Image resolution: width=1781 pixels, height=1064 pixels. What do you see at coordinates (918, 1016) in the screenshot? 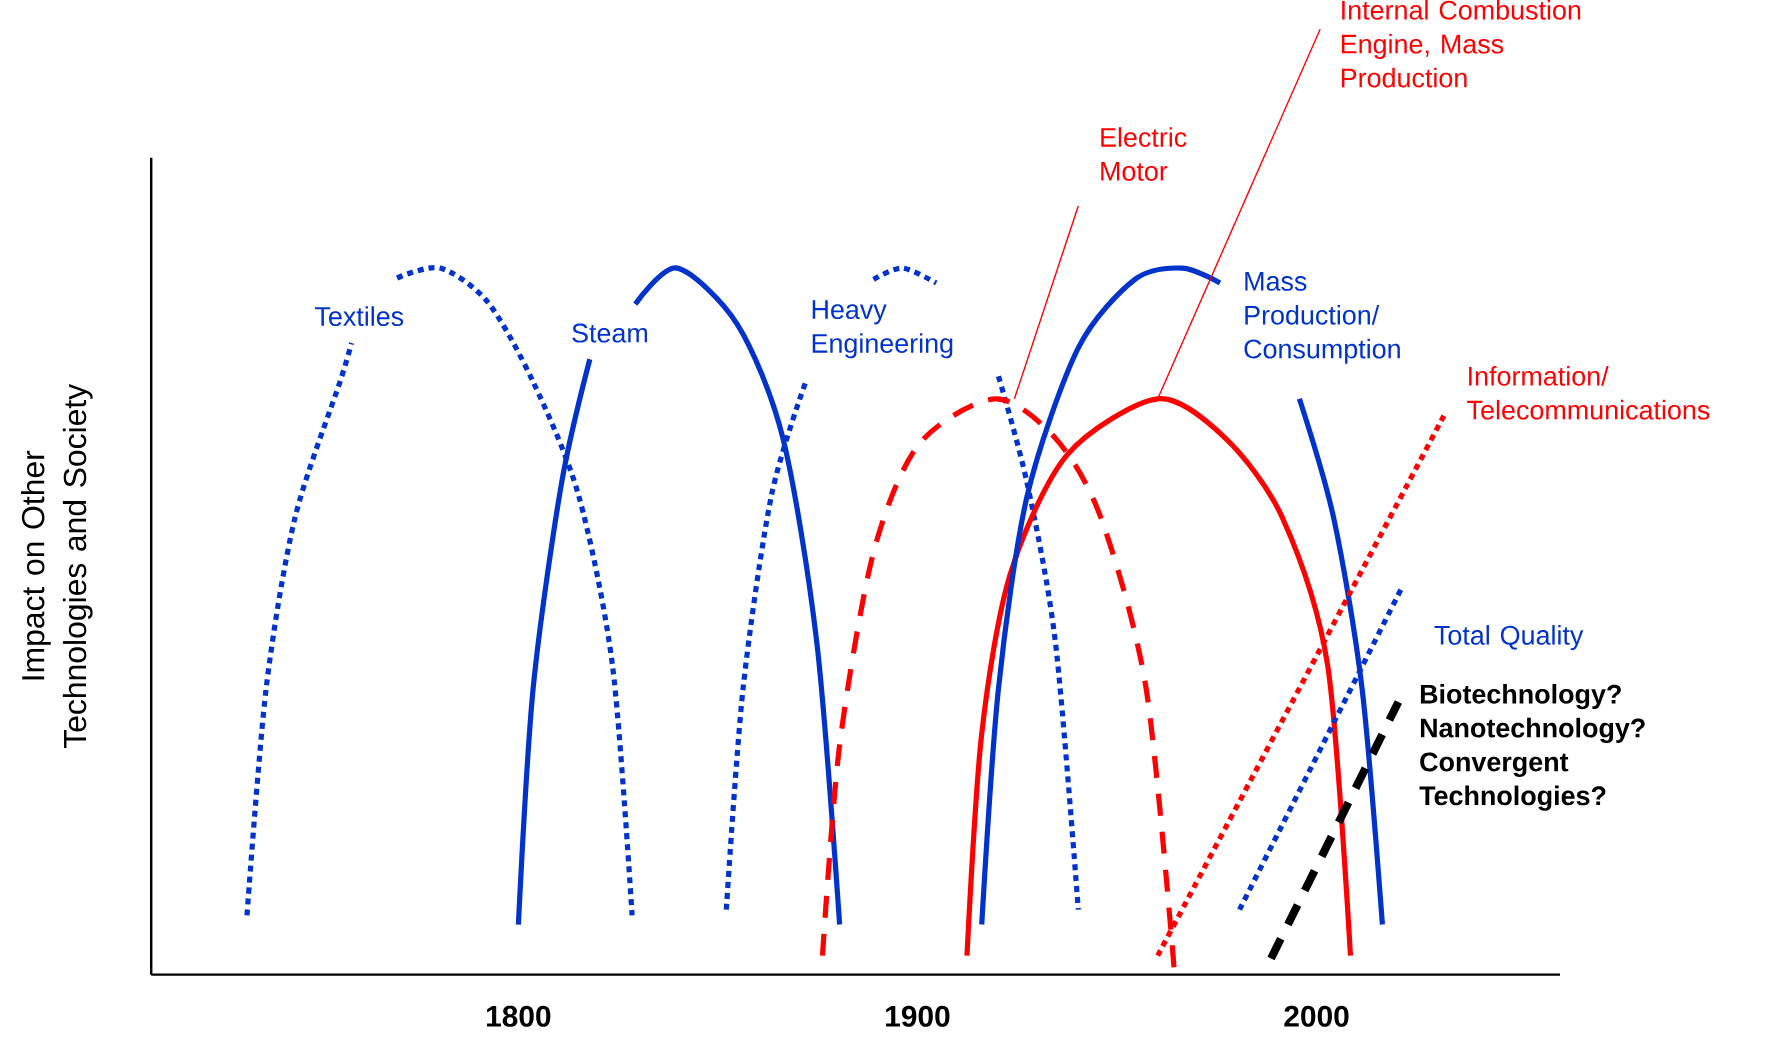
I see `x-tick-label: 1900` at bounding box center [918, 1016].